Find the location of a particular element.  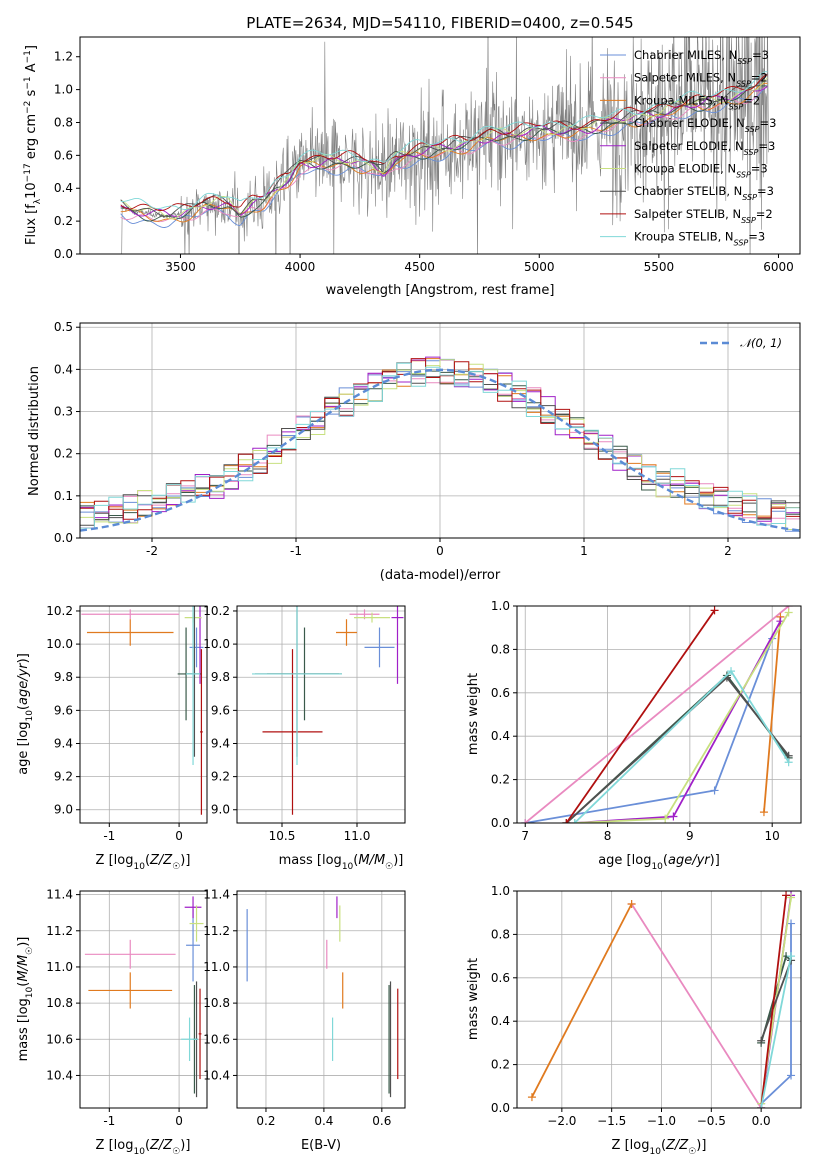

y-tick-label: 11.2 is located at coordinates (59, 931).